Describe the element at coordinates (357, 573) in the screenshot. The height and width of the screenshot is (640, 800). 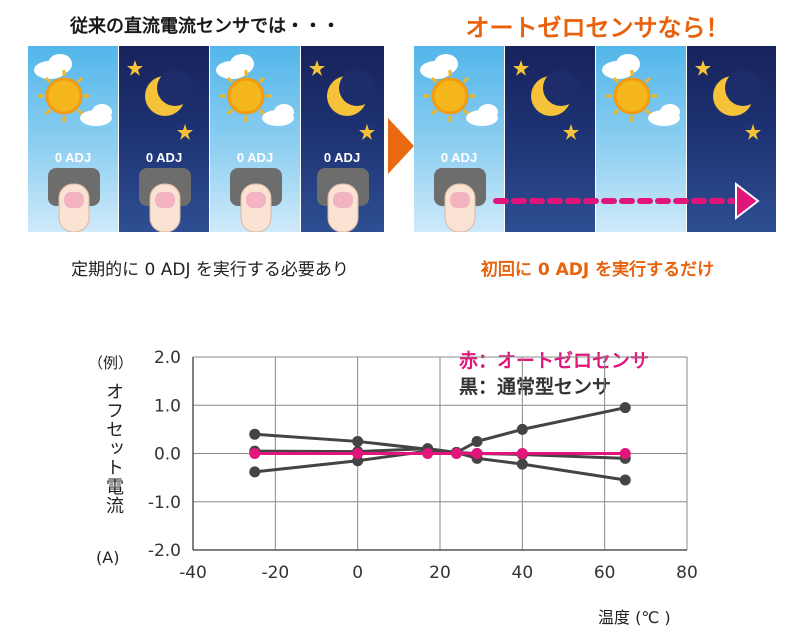
I see `x-tick-label: 0` at that location.